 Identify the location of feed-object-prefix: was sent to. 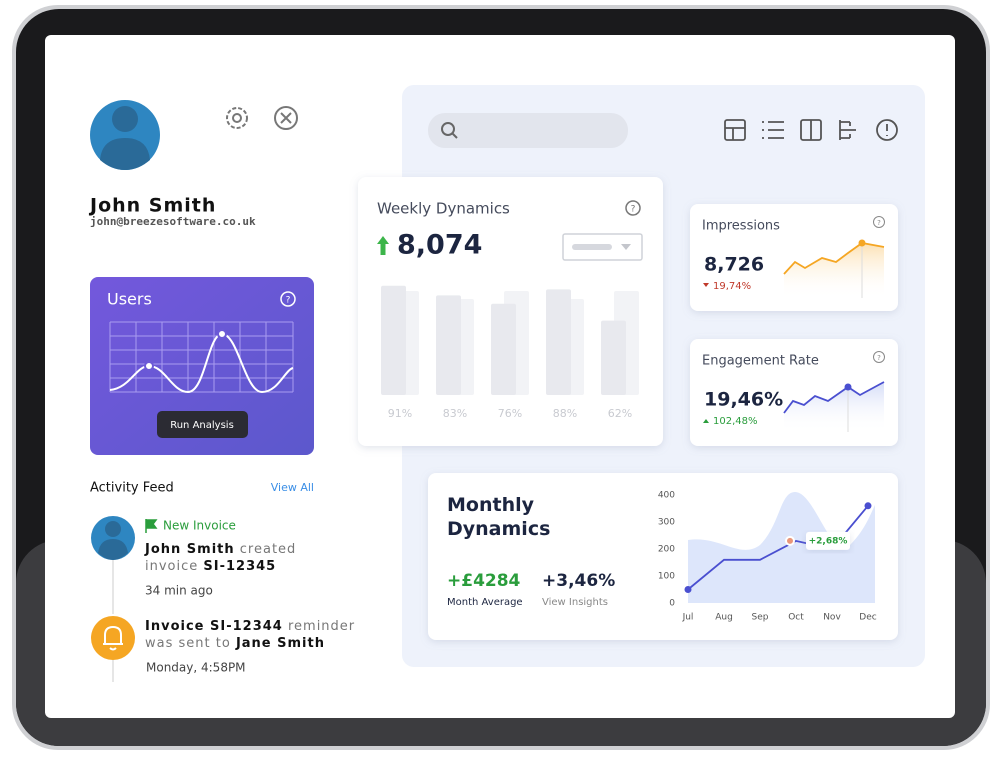
(188, 643).